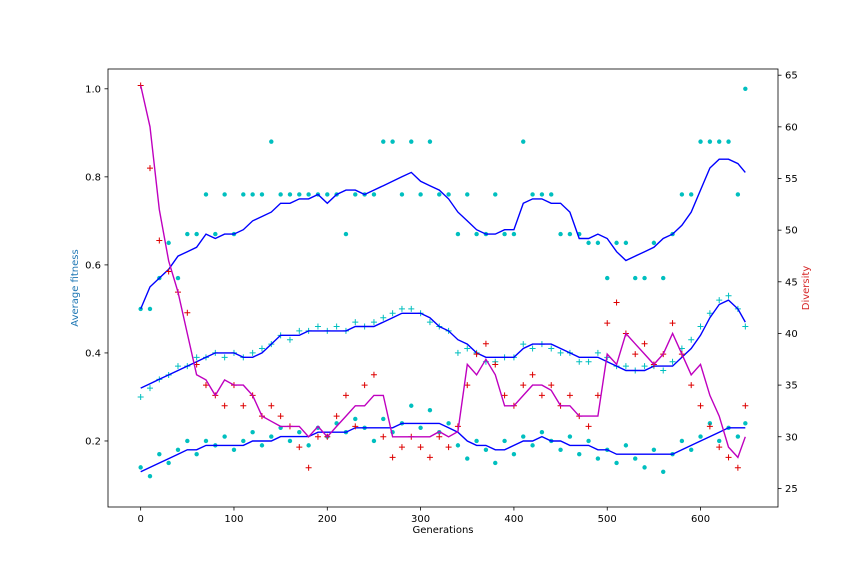 Image resolution: width=864 pixels, height=576 pixels. I want to click on x-tick-label: 300, so click(420, 519).